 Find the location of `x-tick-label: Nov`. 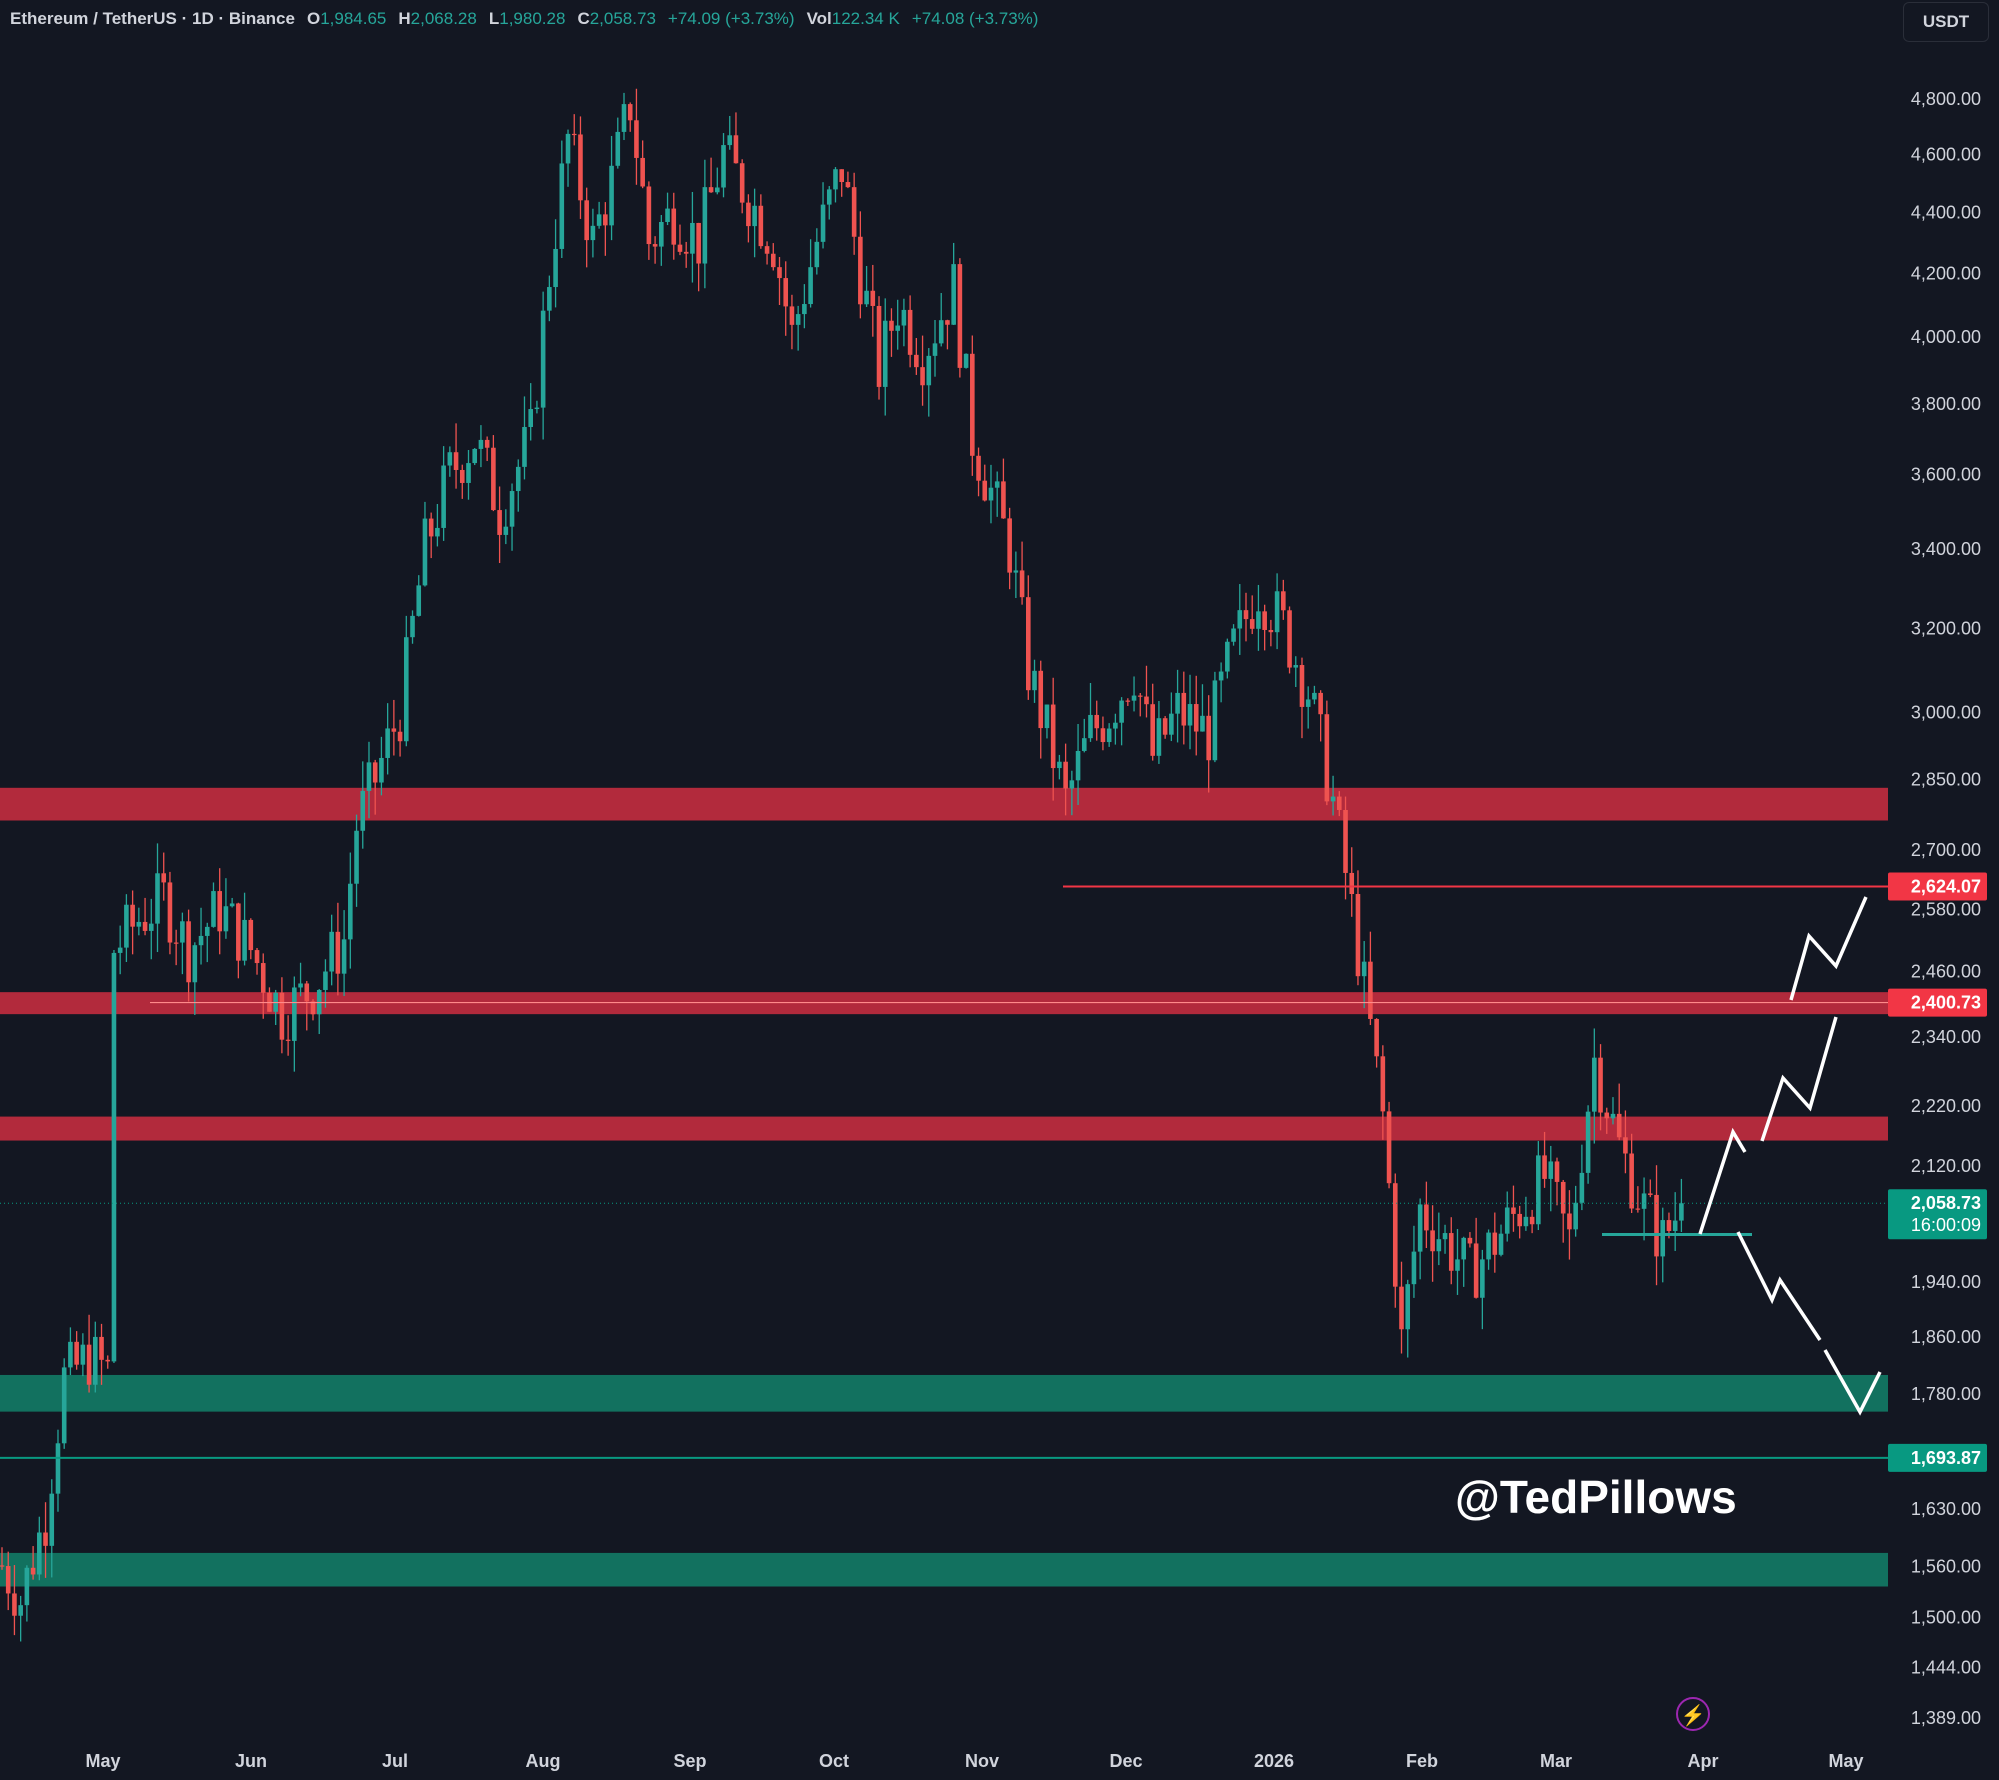

x-tick-label: Nov is located at coordinates (982, 1761).